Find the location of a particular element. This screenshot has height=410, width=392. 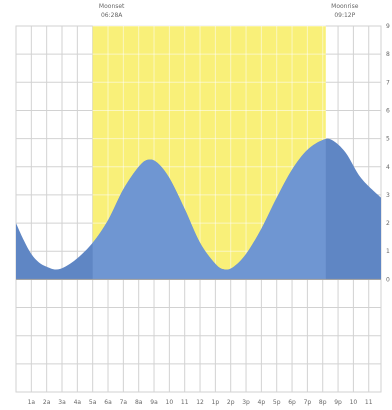

y-tick-label: 6 is located at coordinates (388, 110).